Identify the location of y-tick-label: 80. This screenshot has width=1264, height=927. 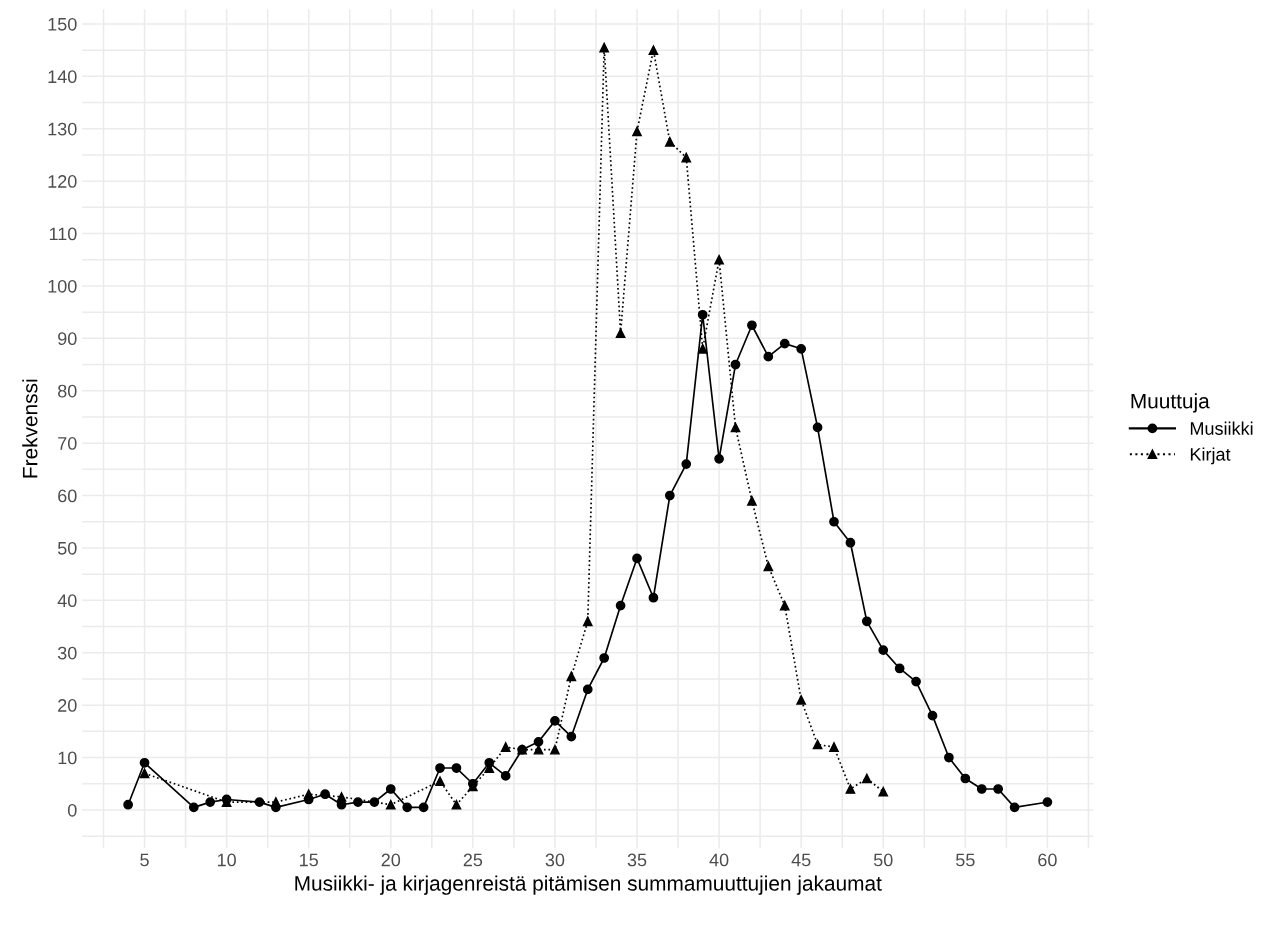
(67, 391).